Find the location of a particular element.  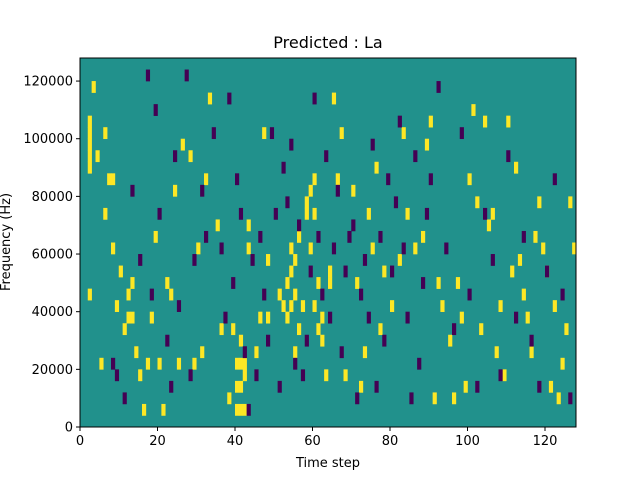

x-axis-label: Time step is located at coordinates (327, 463).